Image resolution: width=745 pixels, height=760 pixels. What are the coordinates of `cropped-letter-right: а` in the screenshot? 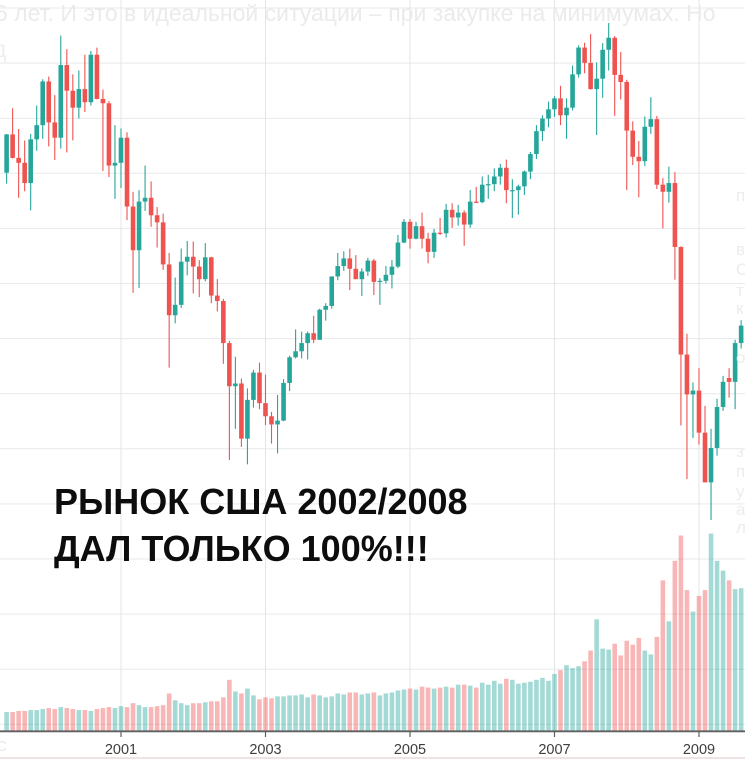 It's located at (740, 509).